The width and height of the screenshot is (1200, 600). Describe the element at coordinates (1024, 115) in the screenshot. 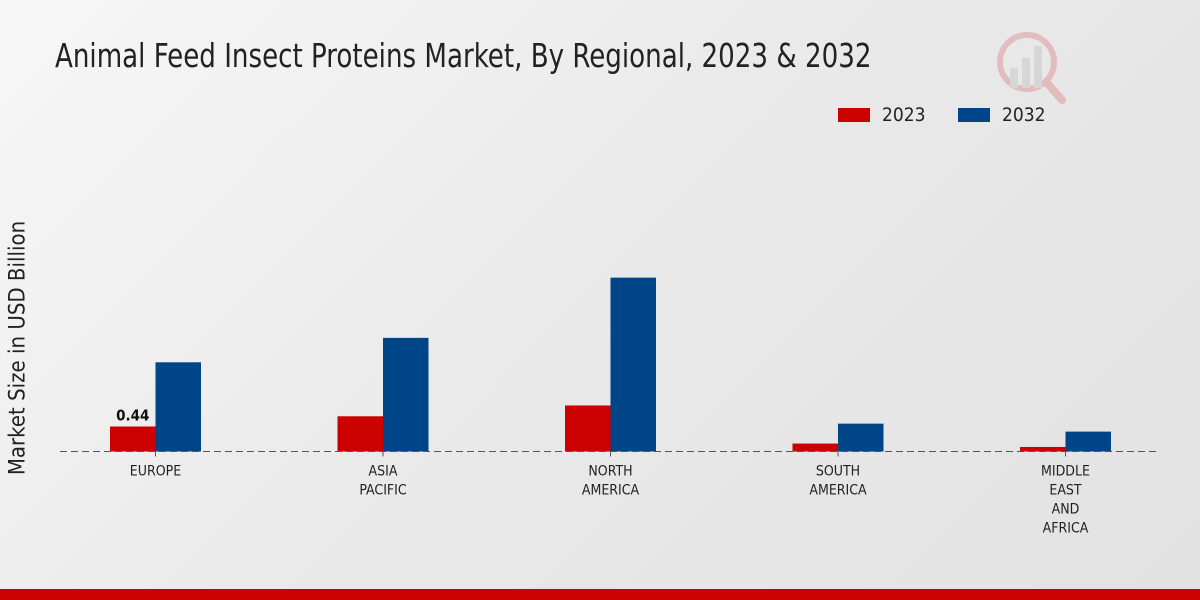

I see `legend-label-2032: 2032` at that location.